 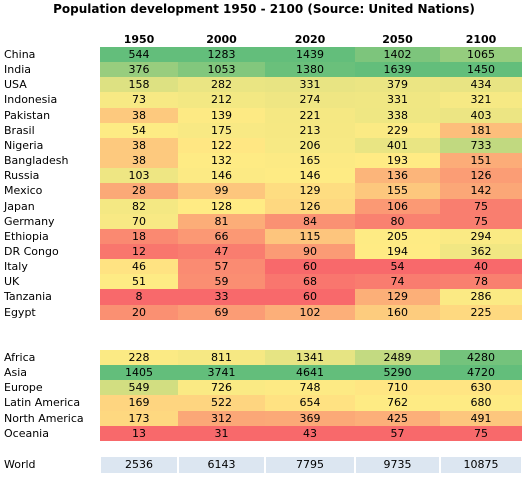 What do you see at coordinates (221, 465) in the screenshot?
I see `cell: 6143` at bounding box center [221, 465].